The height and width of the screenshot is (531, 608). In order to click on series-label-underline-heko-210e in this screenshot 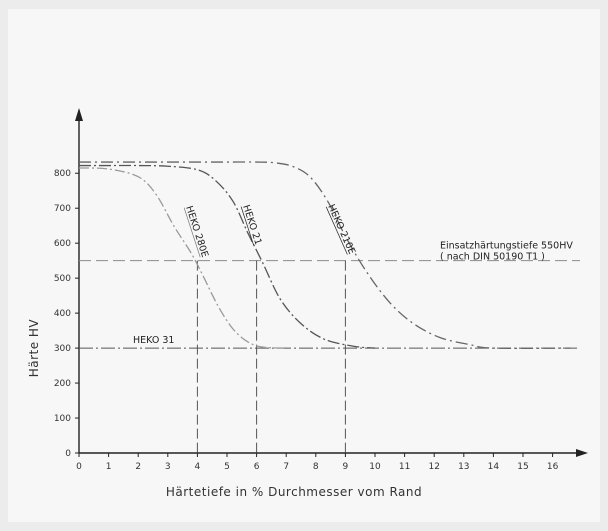, I will do `click(336, 230)`.